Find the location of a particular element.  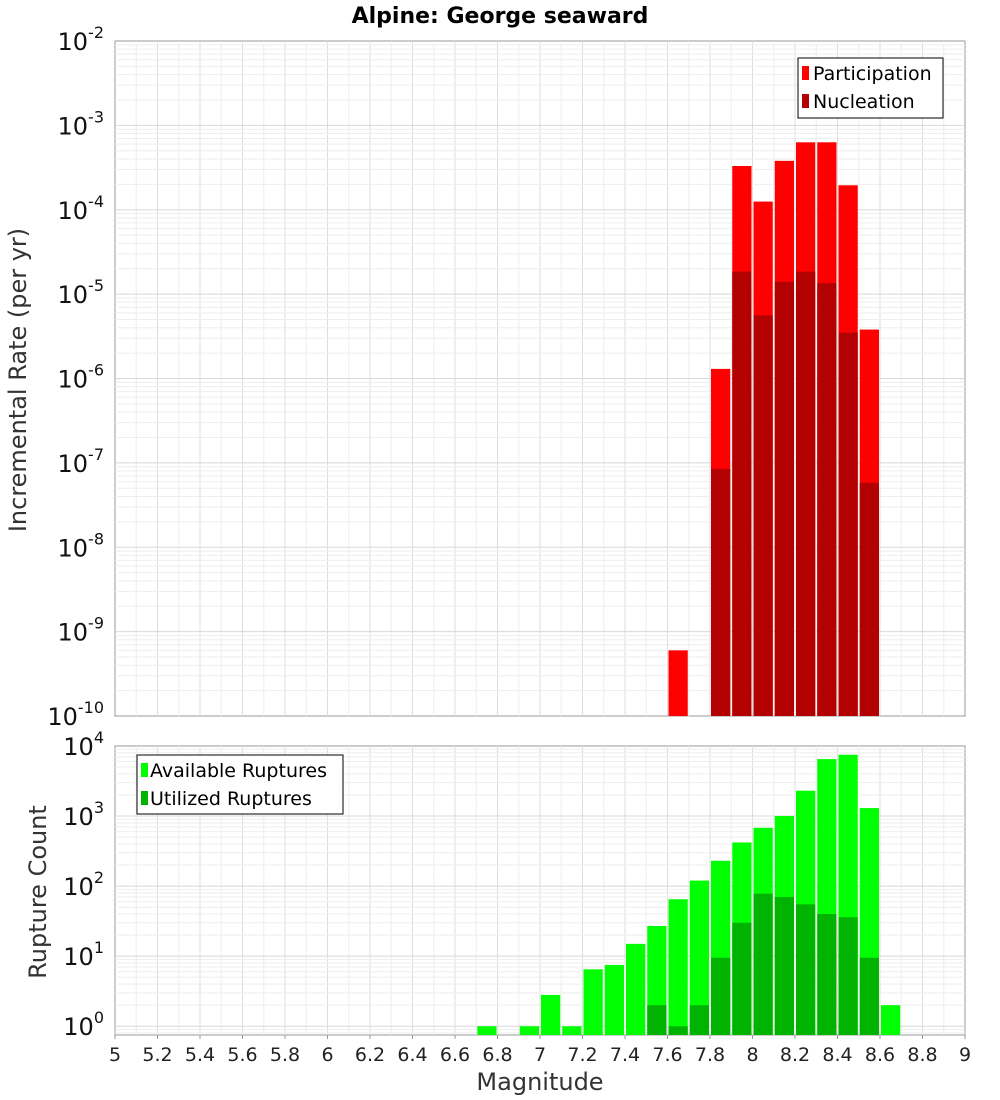

legend-swatch-available is located at coordinates (144, 770).